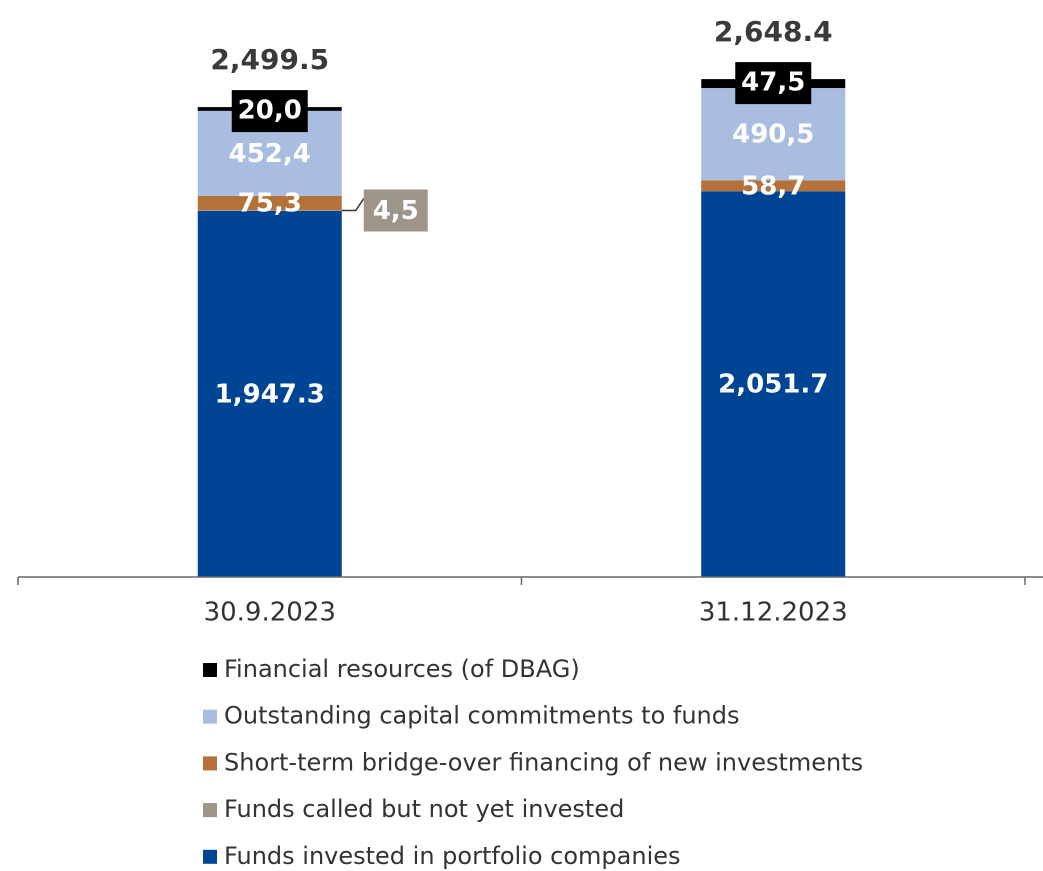  I want to click on data-label: 490,5, so click(773, 135).